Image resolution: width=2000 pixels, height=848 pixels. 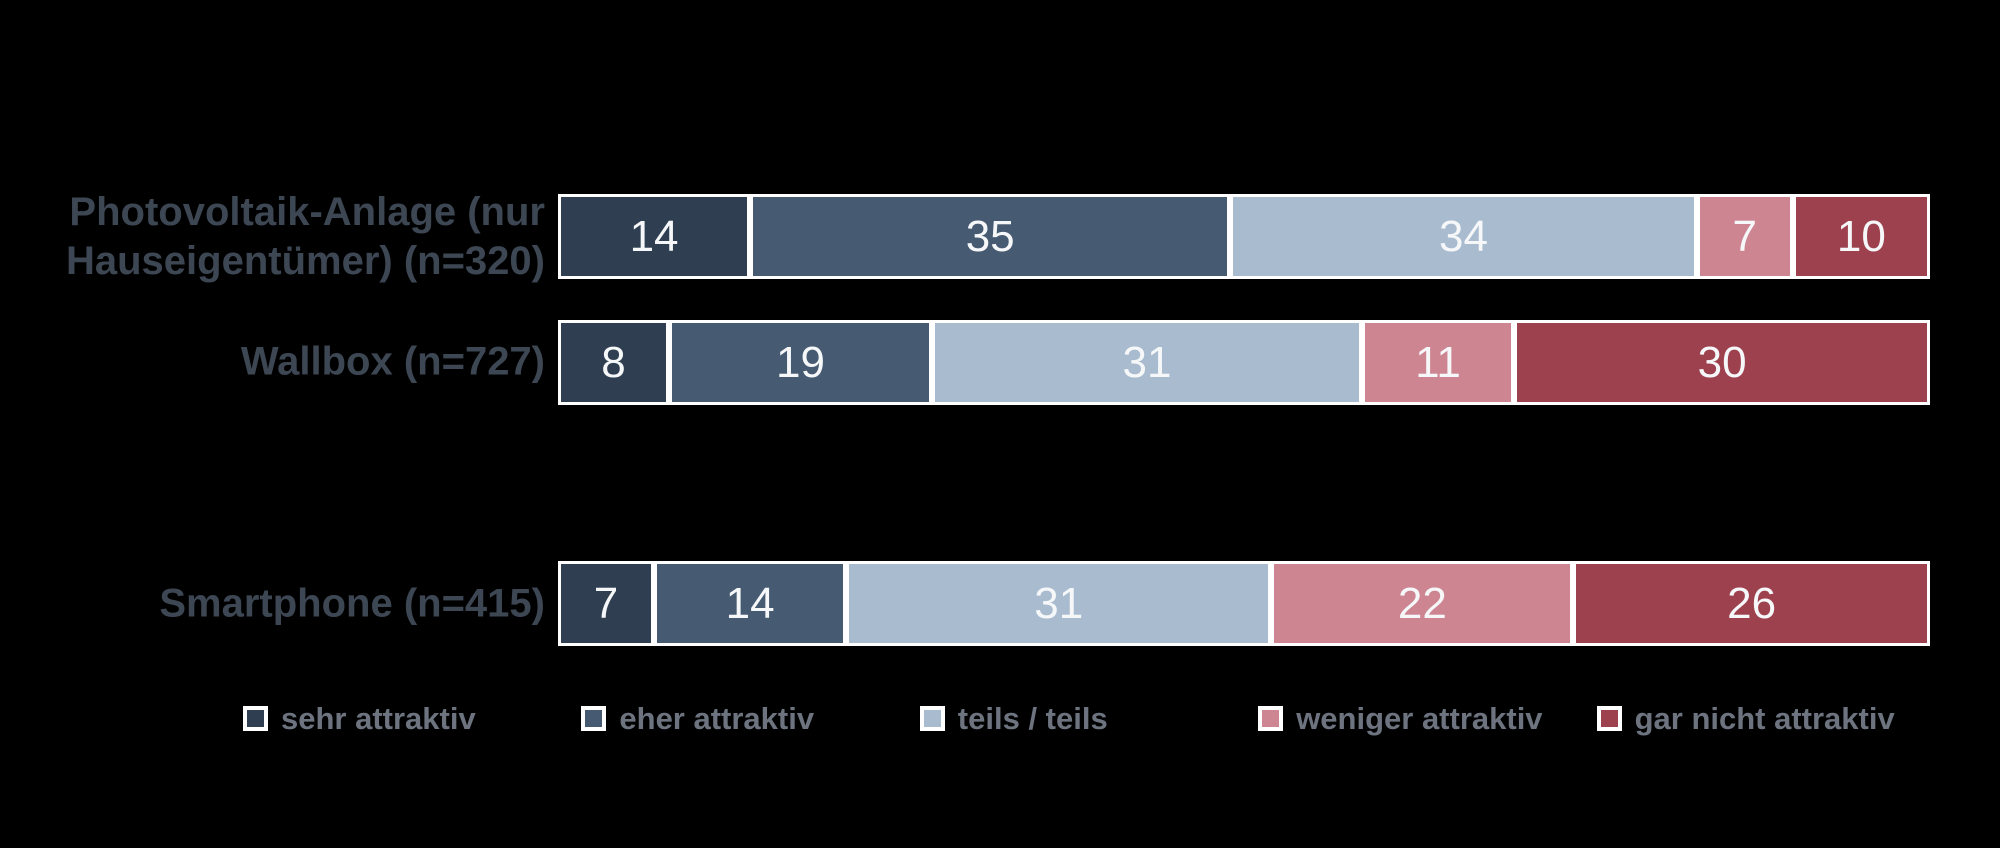 I want to click on bar-segment-weniger-attraktiv: 11, so click(x=1438, y=362).